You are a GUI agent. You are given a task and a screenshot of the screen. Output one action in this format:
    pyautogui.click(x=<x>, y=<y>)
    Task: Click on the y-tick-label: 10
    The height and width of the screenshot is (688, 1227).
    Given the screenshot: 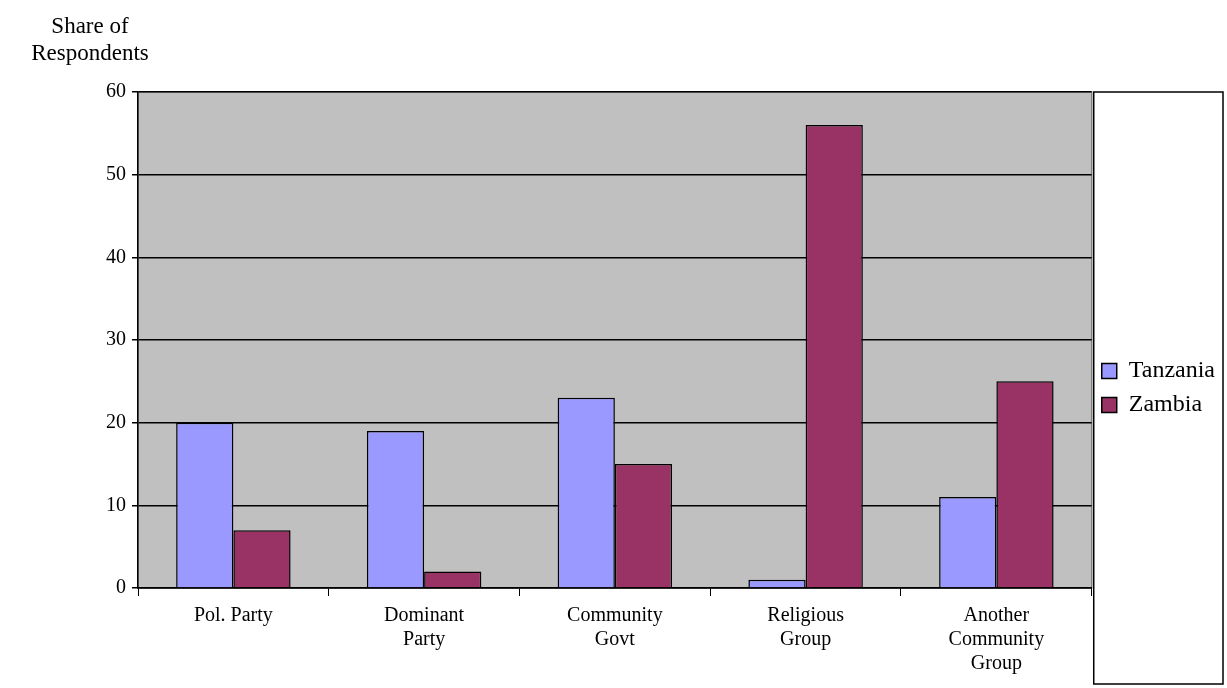 What is the action you would take?
    pyautogui.click(x=116, y=503)
    